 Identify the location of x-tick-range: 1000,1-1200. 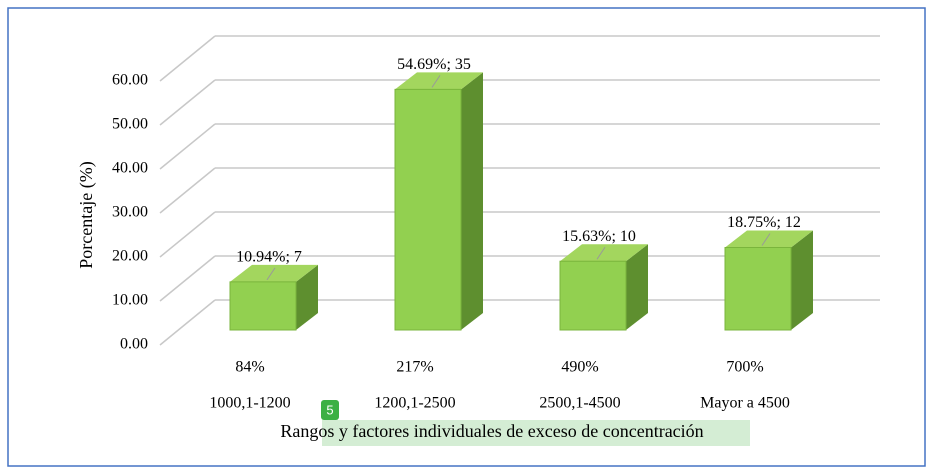
(249, 403).